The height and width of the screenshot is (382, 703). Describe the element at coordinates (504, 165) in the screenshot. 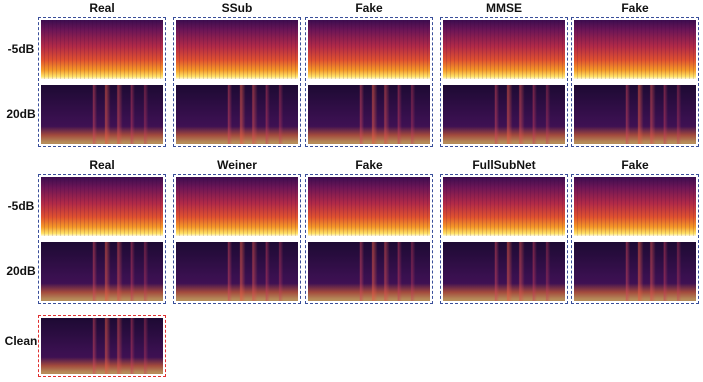

I see `column-title: FullSubNet` at that location.